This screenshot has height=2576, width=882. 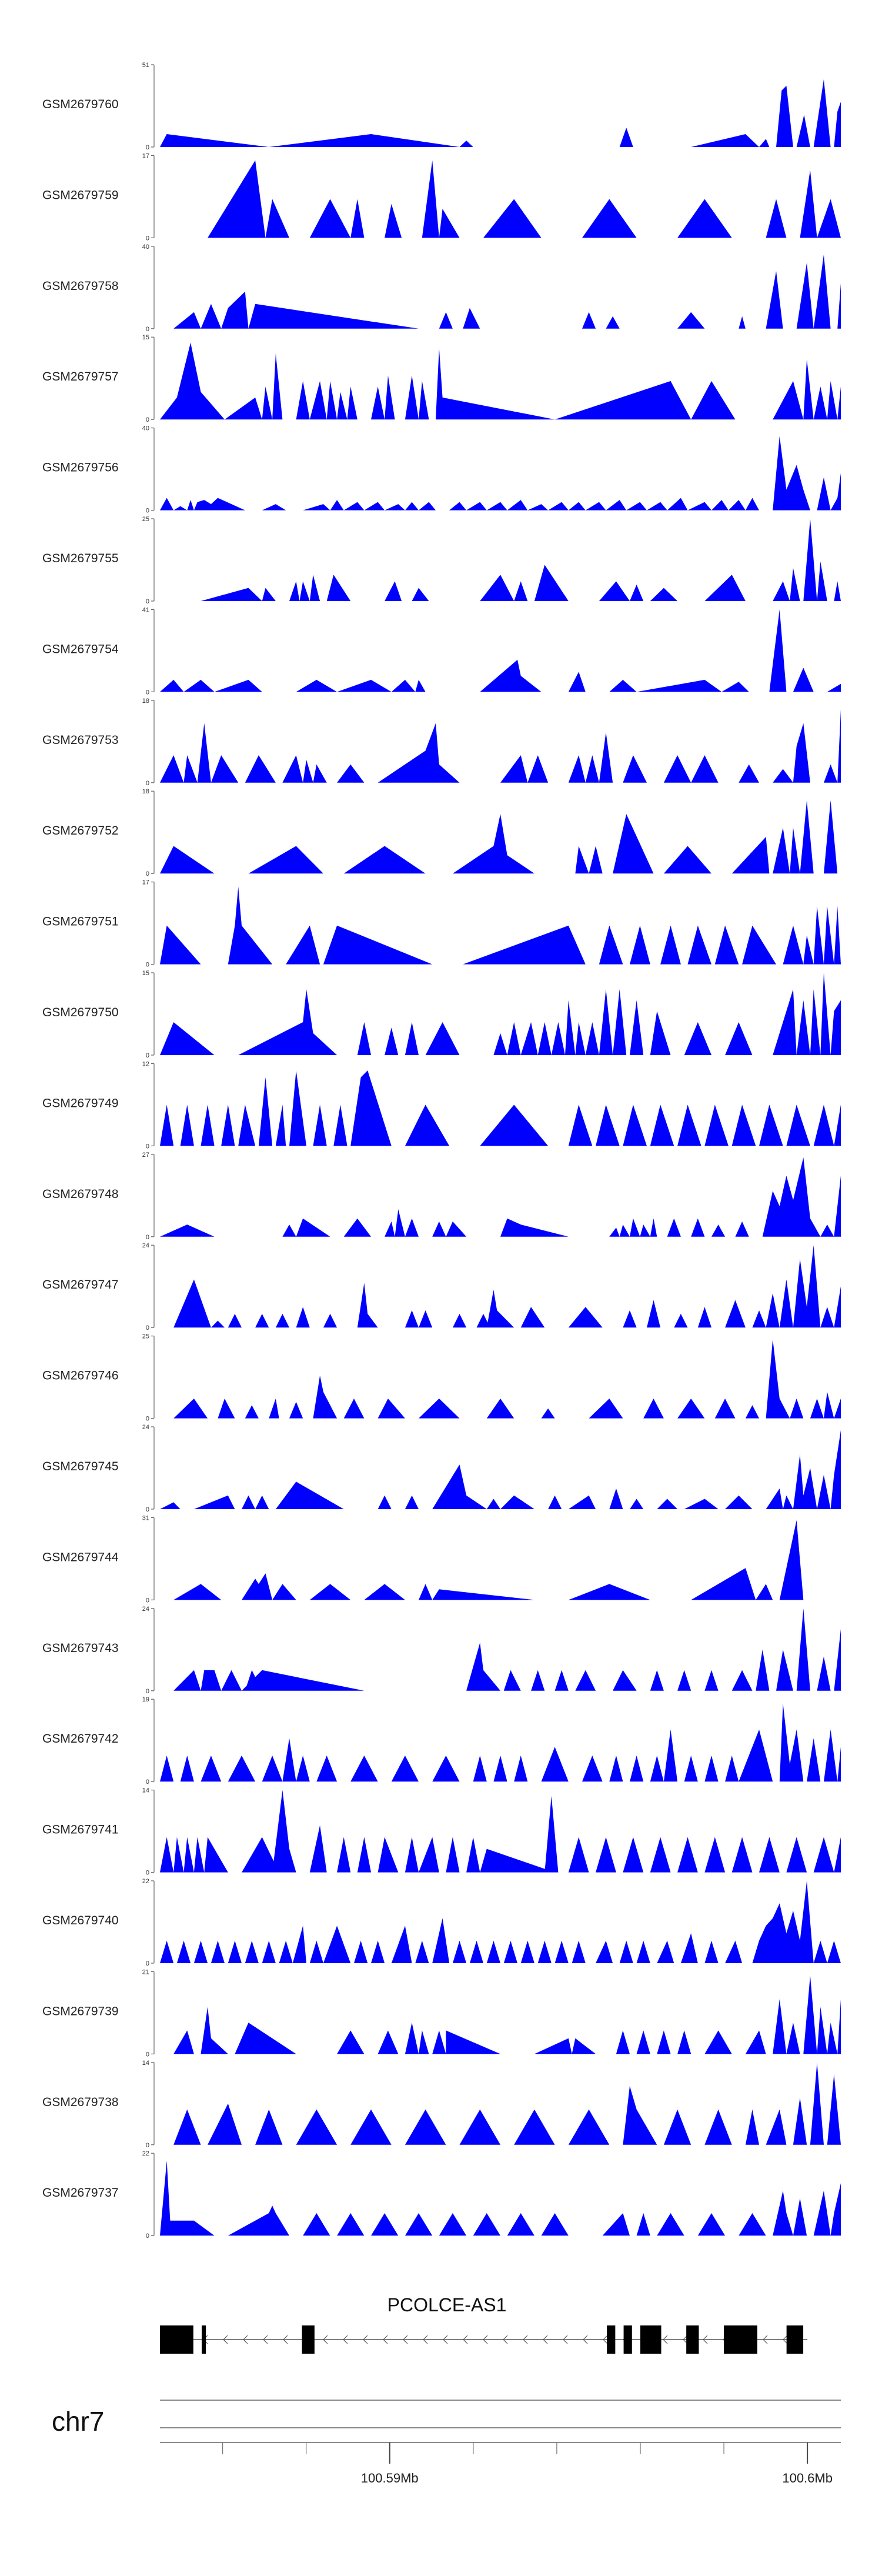 What do you see at coordinates (78, 2421) in the screenshot?
I see `chromosome-label: chr7` at bounding box center [78, 2421].